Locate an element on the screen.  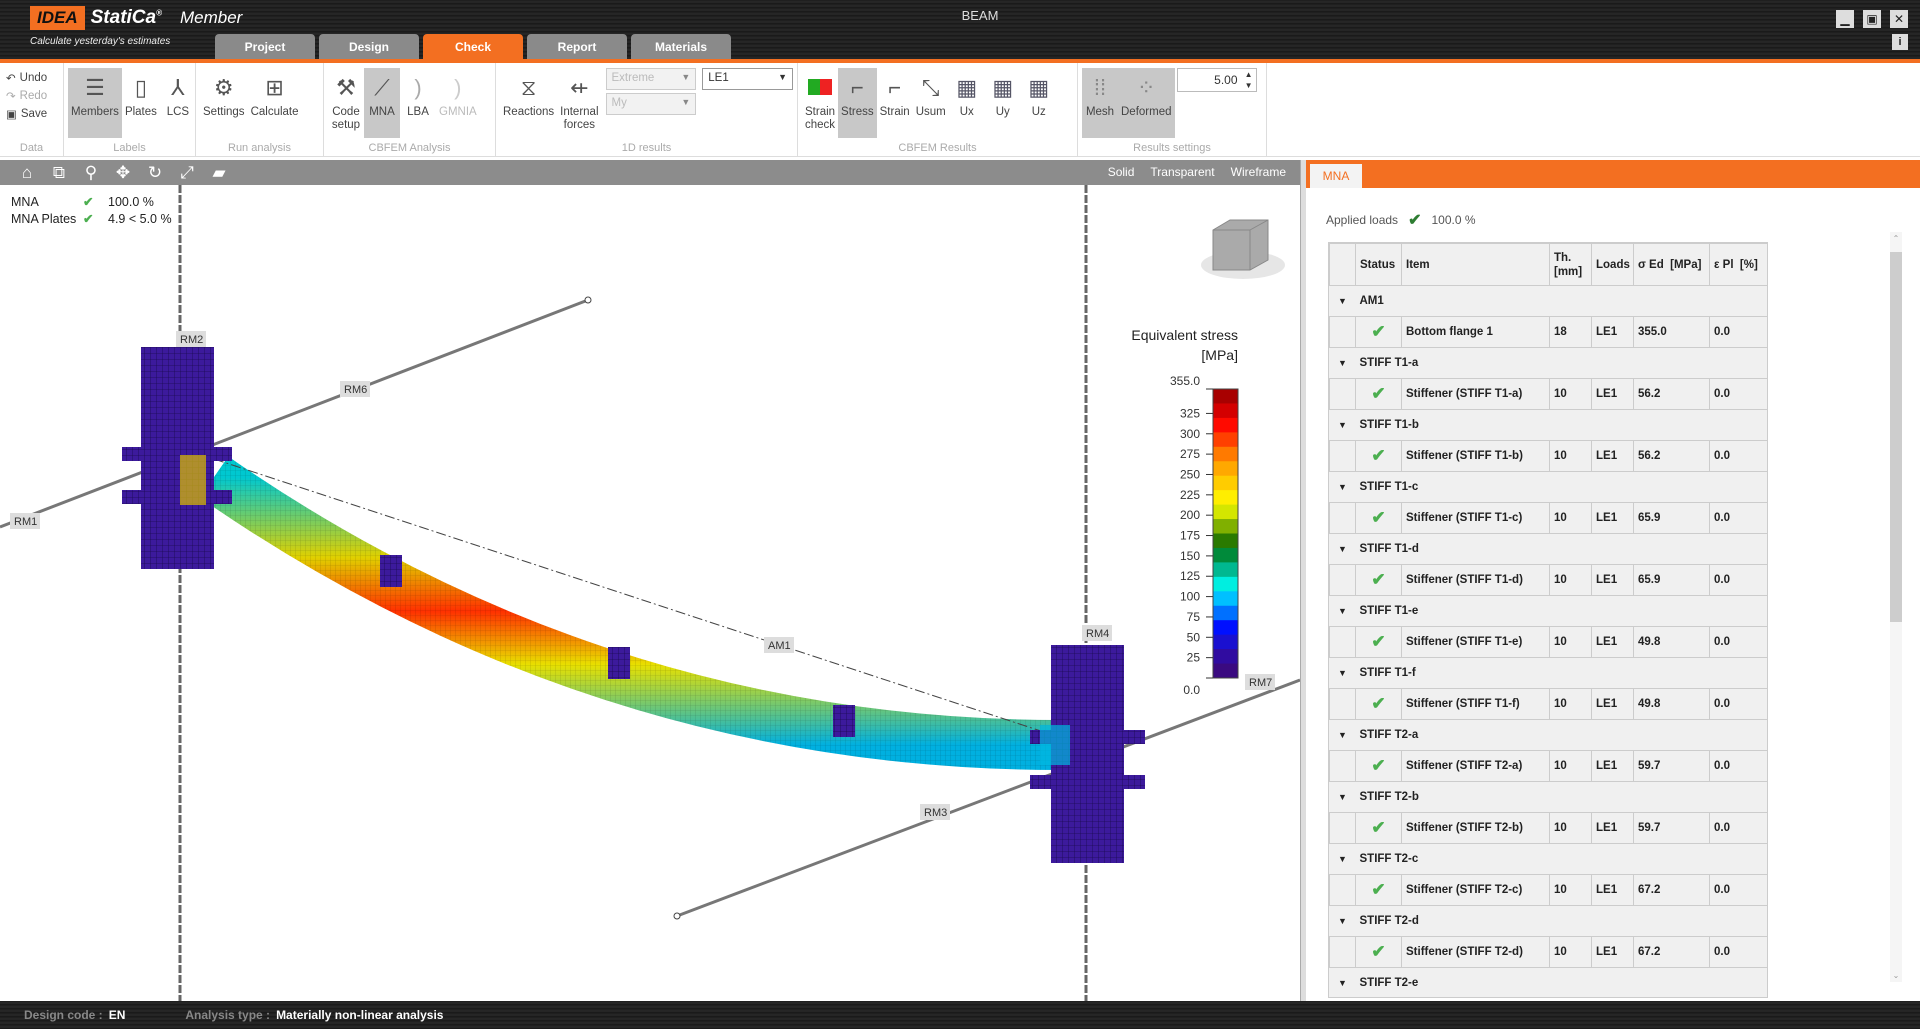
group-row: ▼ STIFF T1-d is located at coordinates (1548, 549).